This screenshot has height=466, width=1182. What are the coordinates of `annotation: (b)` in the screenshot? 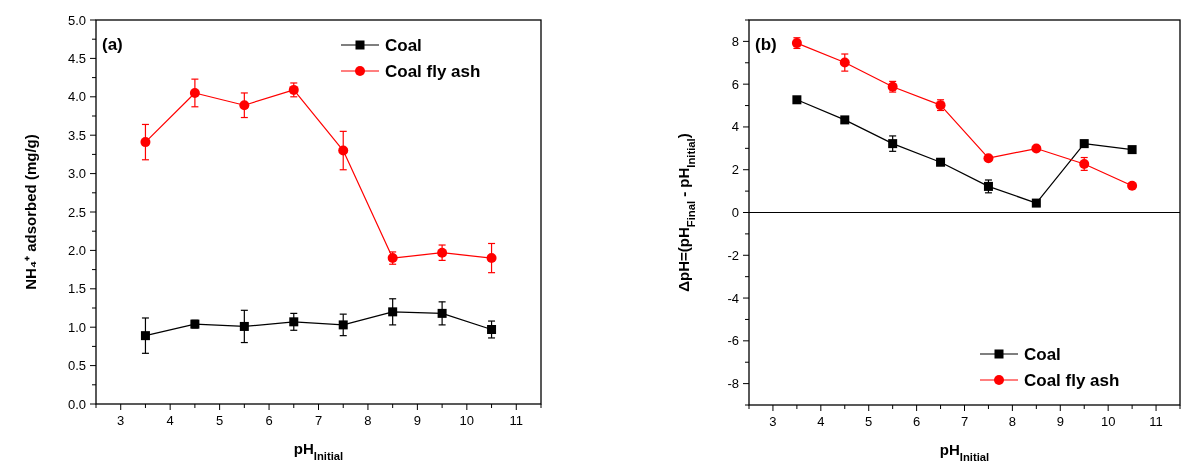 It's located at (766, 44).